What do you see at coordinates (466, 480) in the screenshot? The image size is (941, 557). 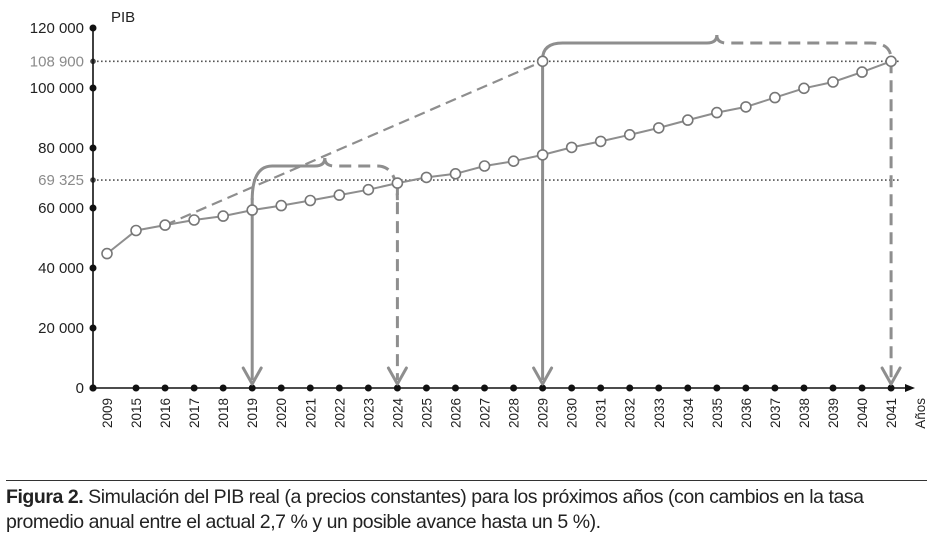 I see `caption-rule` at bounding box center [466, 480].